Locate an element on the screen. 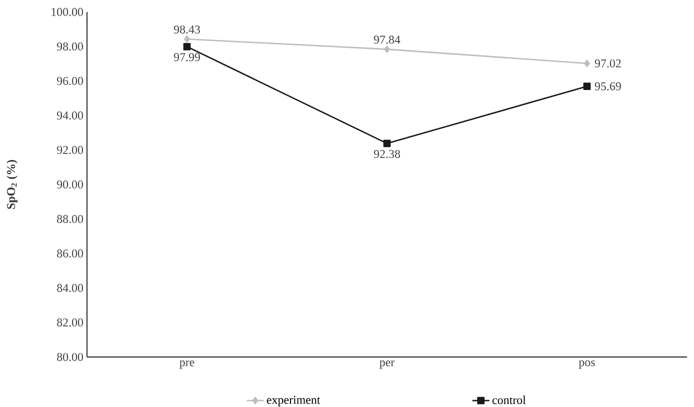 The width and height of the screenshot is (694, 407). y-tick-label: 84.00 is located at coordinates (70, 288).